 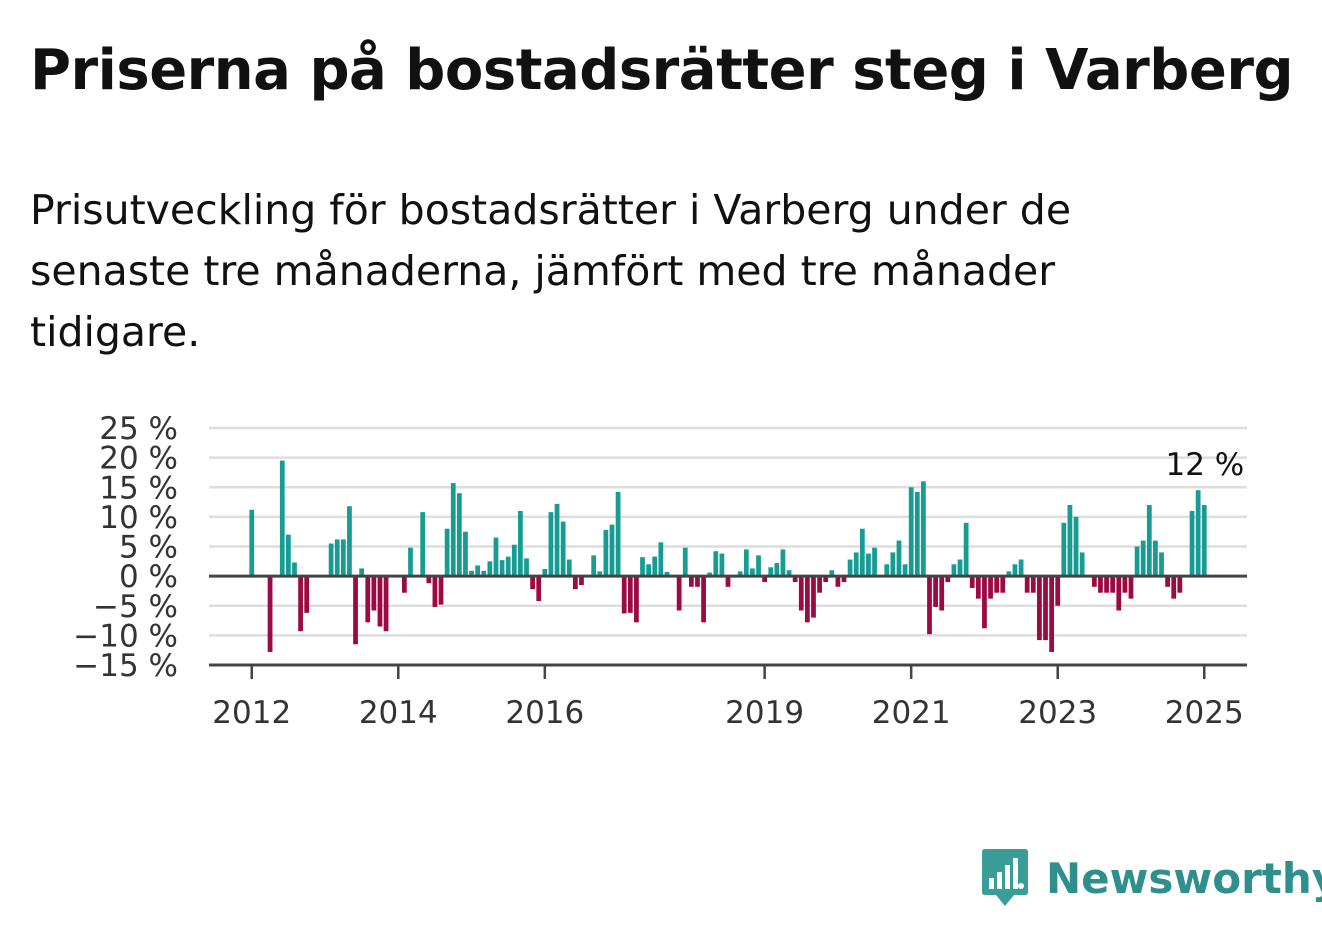 I want to click on x-tick-label: 2014, so click(x=398, y=713).